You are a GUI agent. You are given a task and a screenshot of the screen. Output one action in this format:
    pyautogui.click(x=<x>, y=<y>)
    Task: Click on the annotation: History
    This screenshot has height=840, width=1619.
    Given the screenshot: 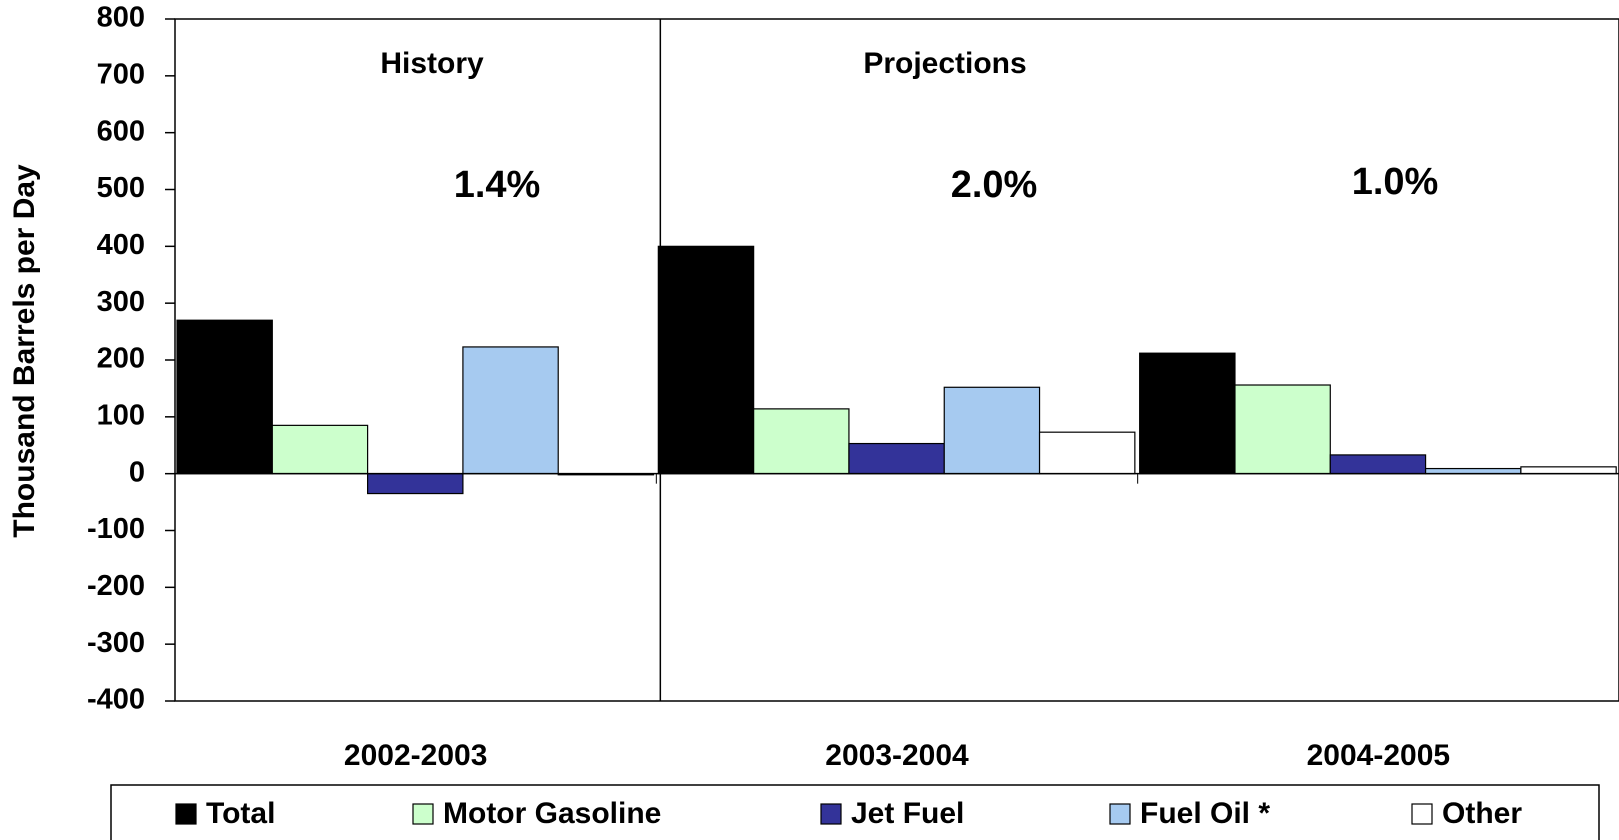 What is the action you would take?
    pyautogui.click(x=432, y=63)
    